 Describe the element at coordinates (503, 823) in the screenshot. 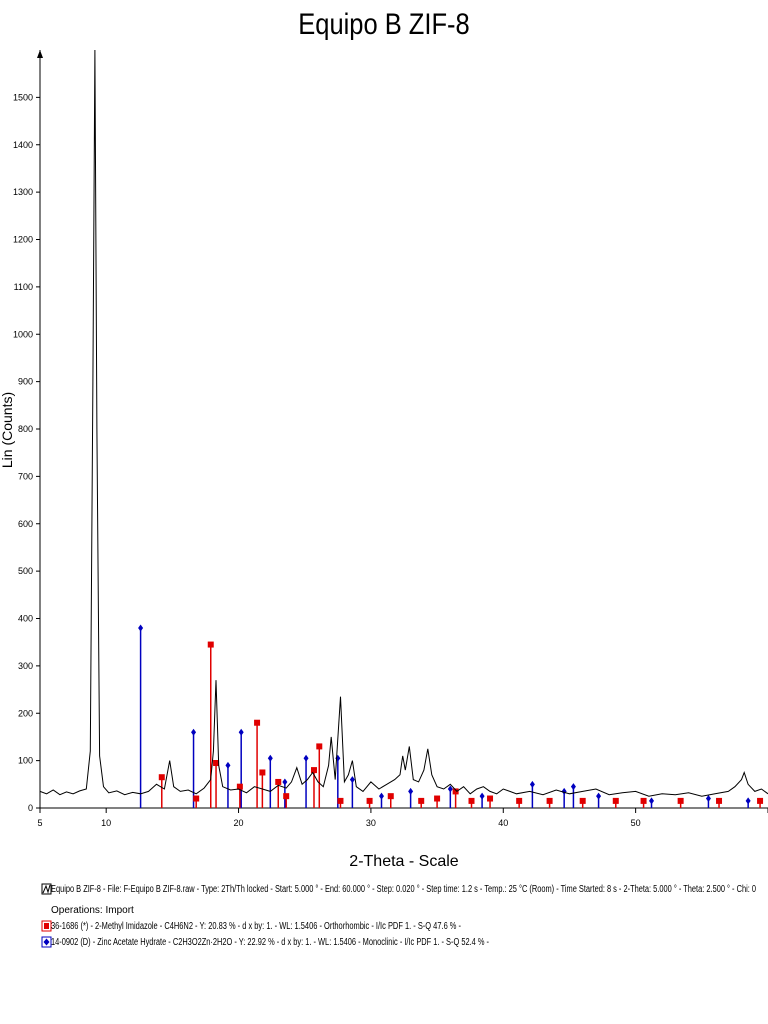

I see `x-tick-label: 40` at that location.